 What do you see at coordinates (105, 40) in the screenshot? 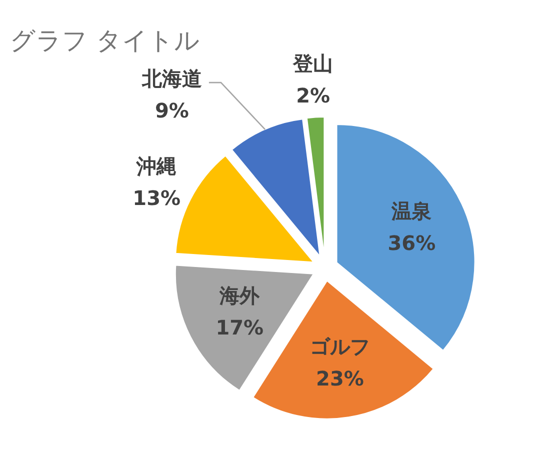
I see `title: グラフ タイトル` at bounding box center [105, 40].